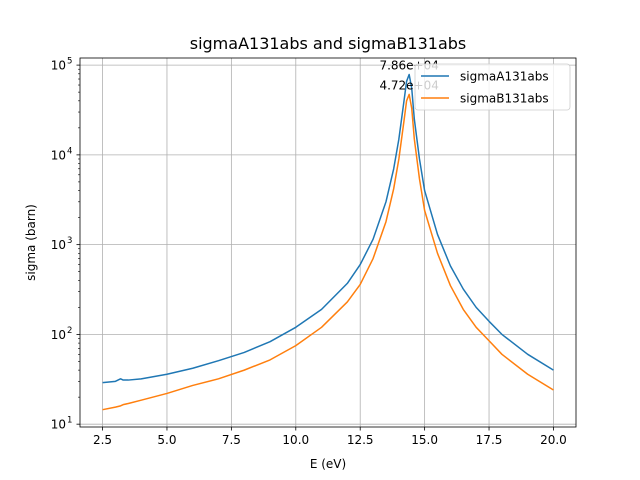 Image resolution: width=640 pixels, height=480 pixels. I want to click on y-tick-exponent: 5, so click(69, 62).